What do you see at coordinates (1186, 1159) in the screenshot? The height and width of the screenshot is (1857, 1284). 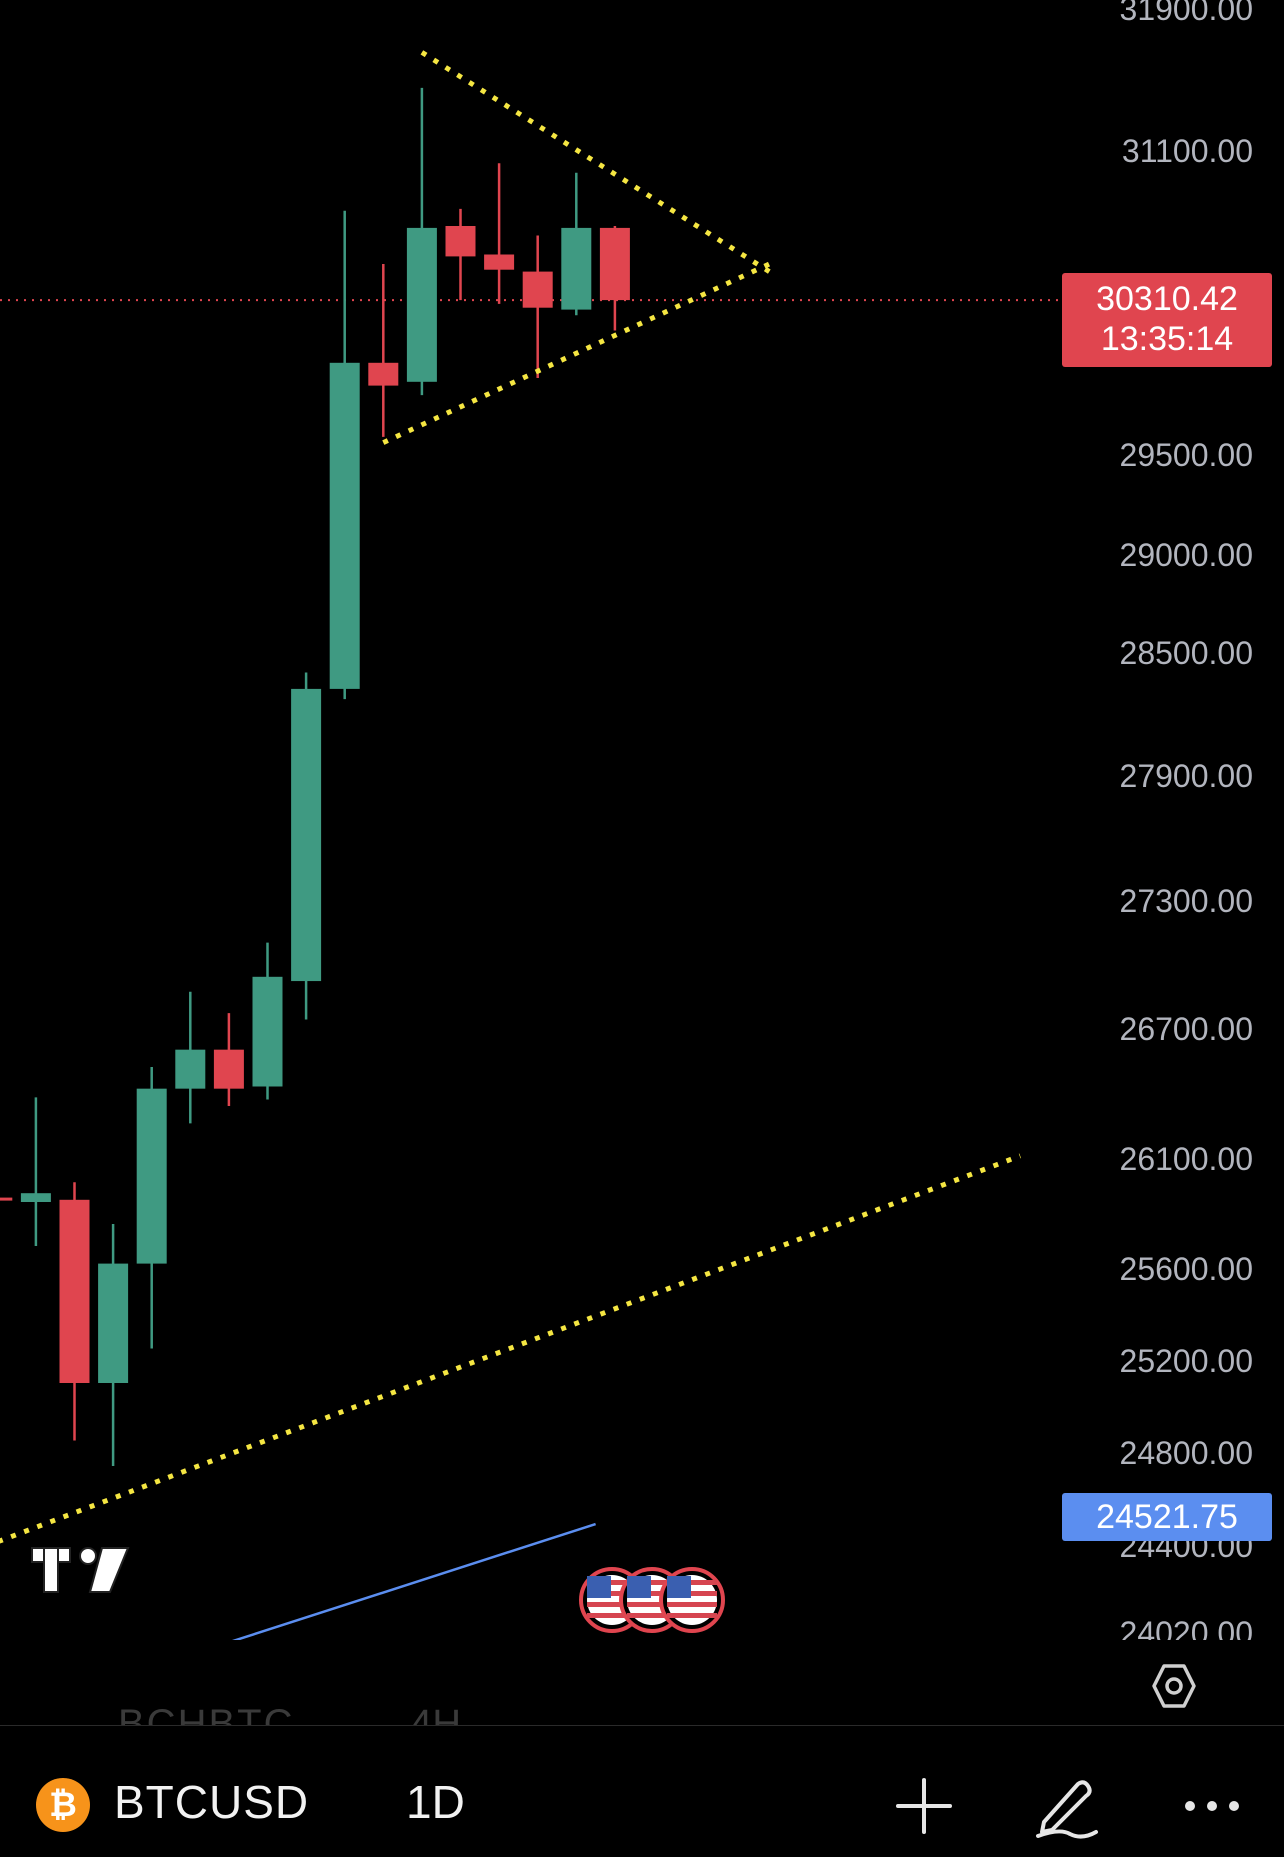 I see `y-tick-label: 26100.00` at bounding box center [1186, 1159].